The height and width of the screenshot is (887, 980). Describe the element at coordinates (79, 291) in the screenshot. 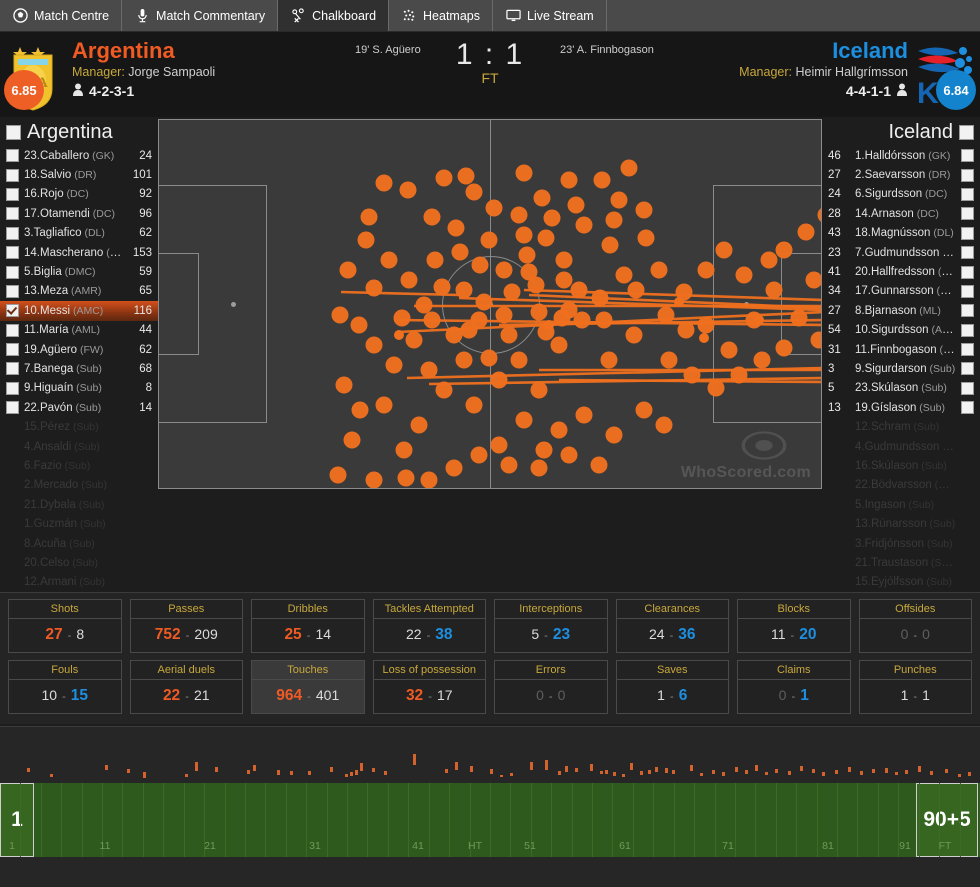

I see `player-row: 13.Meza (AMR) 65` at that location.